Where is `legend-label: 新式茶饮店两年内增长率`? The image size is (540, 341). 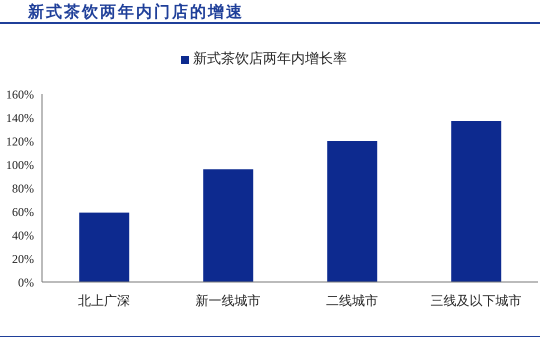 legend-label: 新式茶饮店两年内增长率 is located at coordinates (270, 59).